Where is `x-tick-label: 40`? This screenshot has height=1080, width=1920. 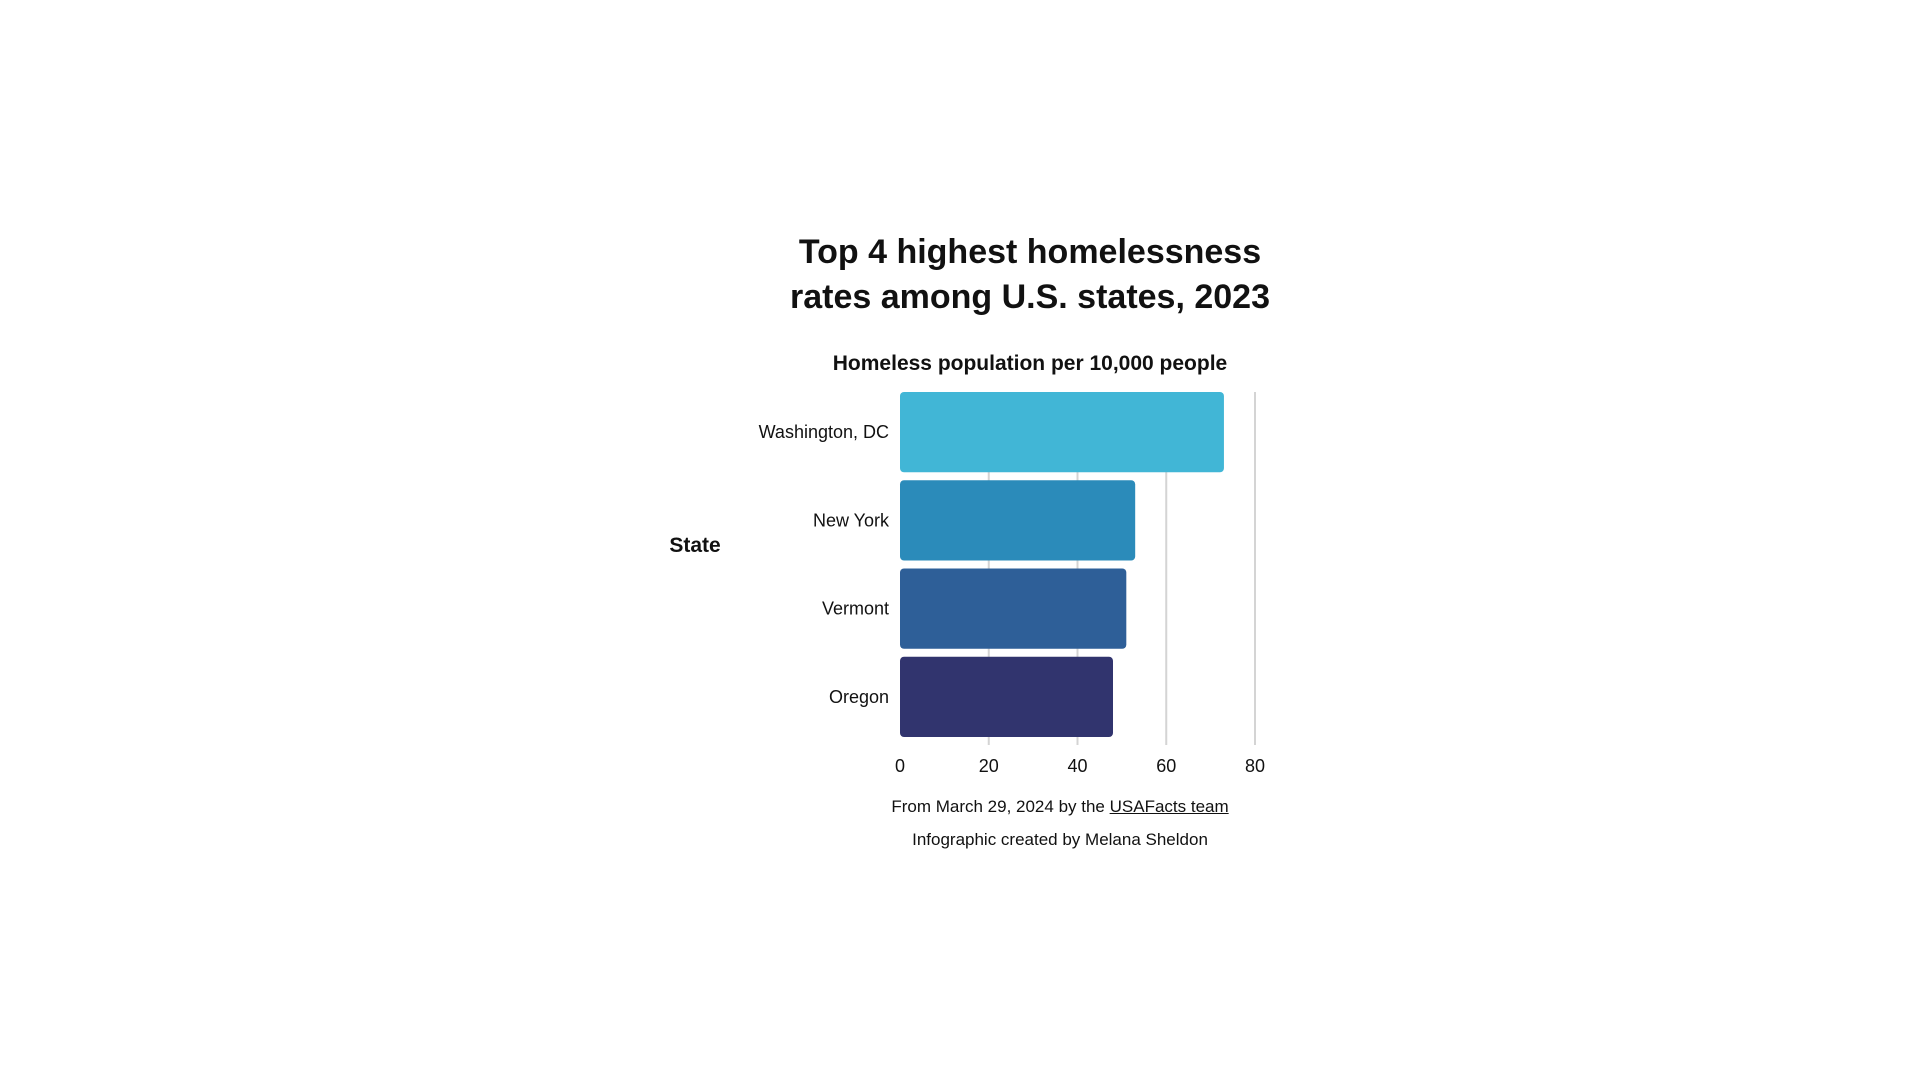
x-tick-label: 40 is located at coordinates (1077, 766).